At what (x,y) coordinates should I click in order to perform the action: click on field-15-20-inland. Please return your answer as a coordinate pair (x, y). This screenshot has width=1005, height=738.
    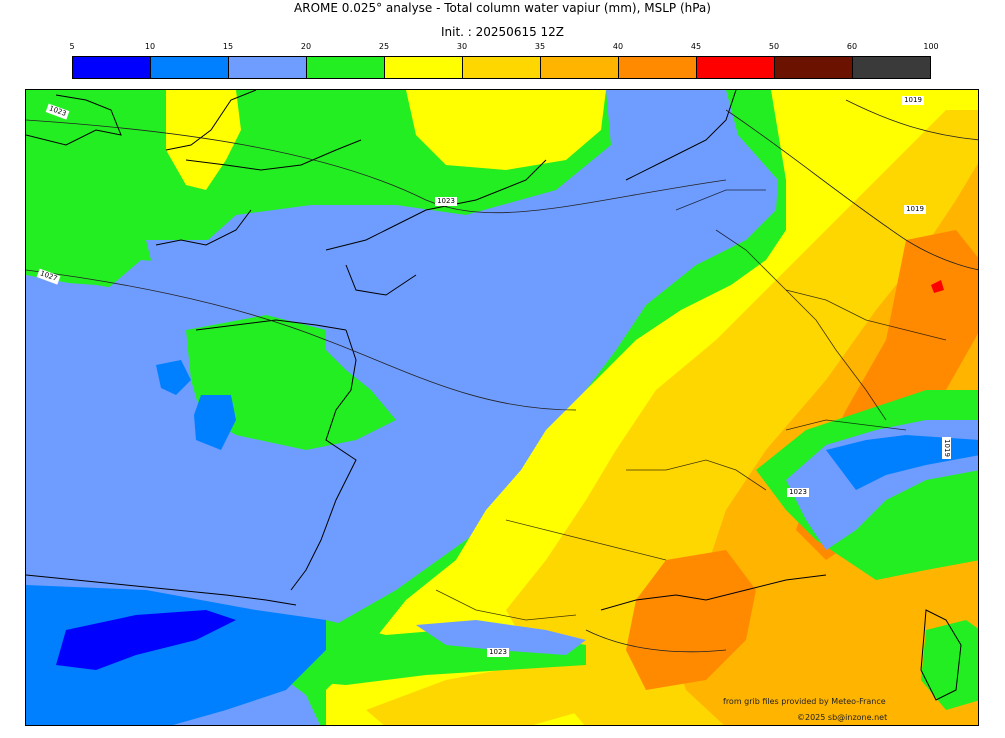
    Looking at the image, I should click on (378, 370).